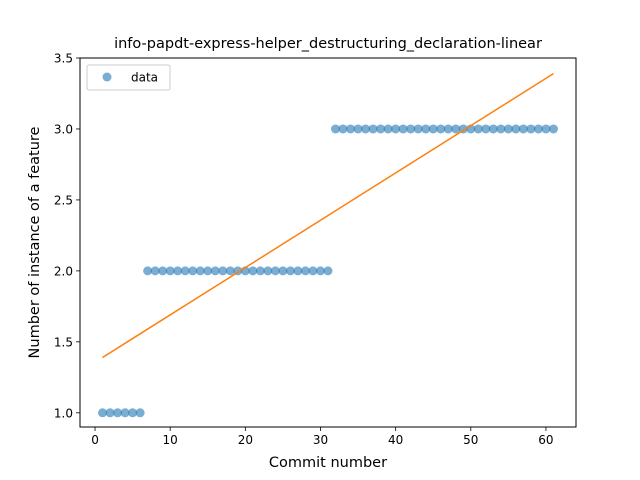 The height and width of the screenshot is (480, 640). I want to click on legend-label: data, so click(144, 78).